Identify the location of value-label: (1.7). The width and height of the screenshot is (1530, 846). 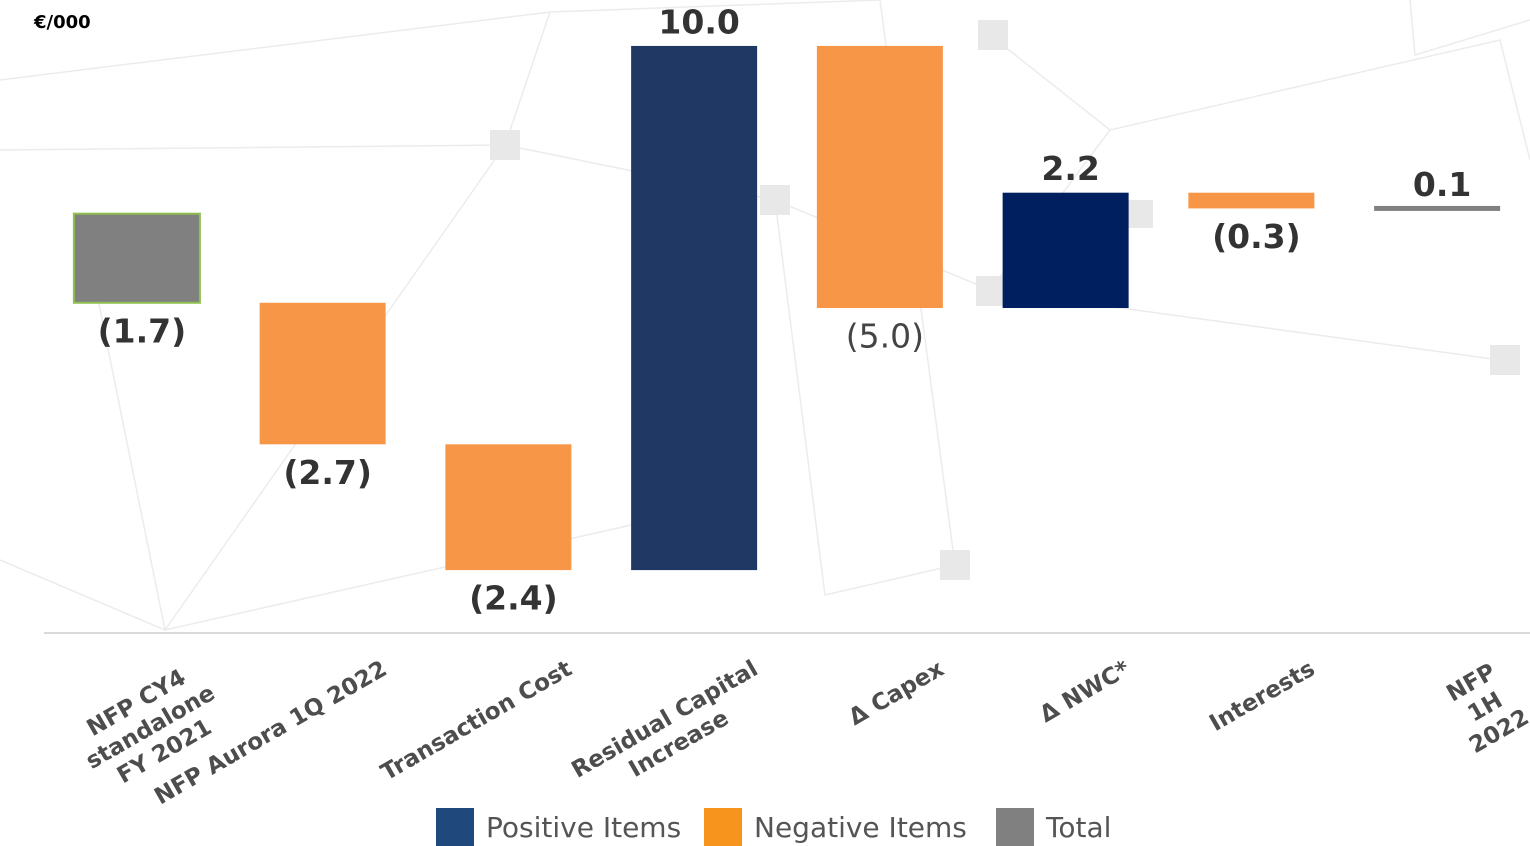
(142, 330).